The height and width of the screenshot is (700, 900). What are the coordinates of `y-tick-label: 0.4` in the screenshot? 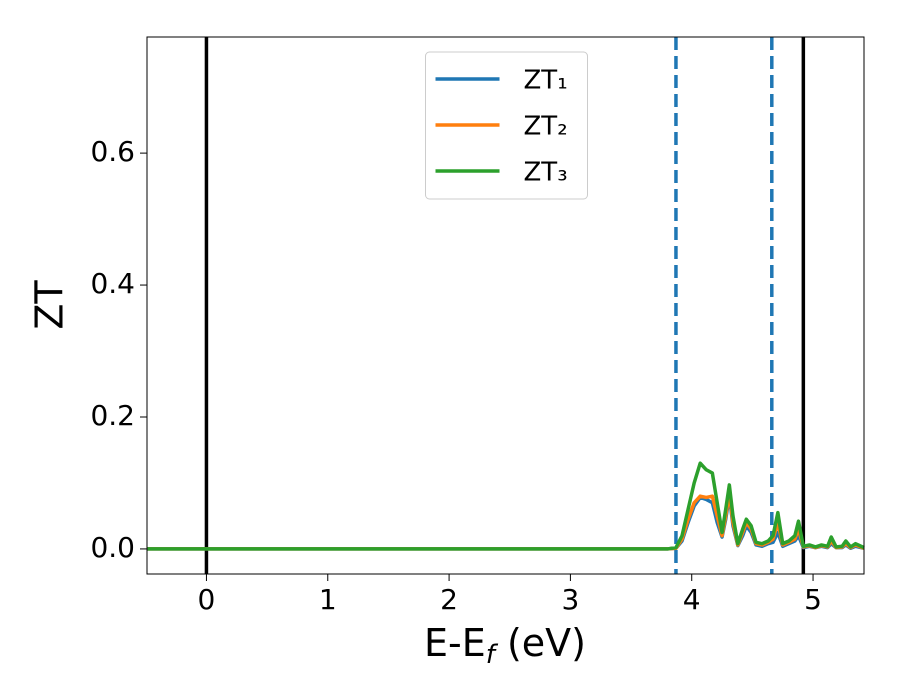 It's located at (112, 283).